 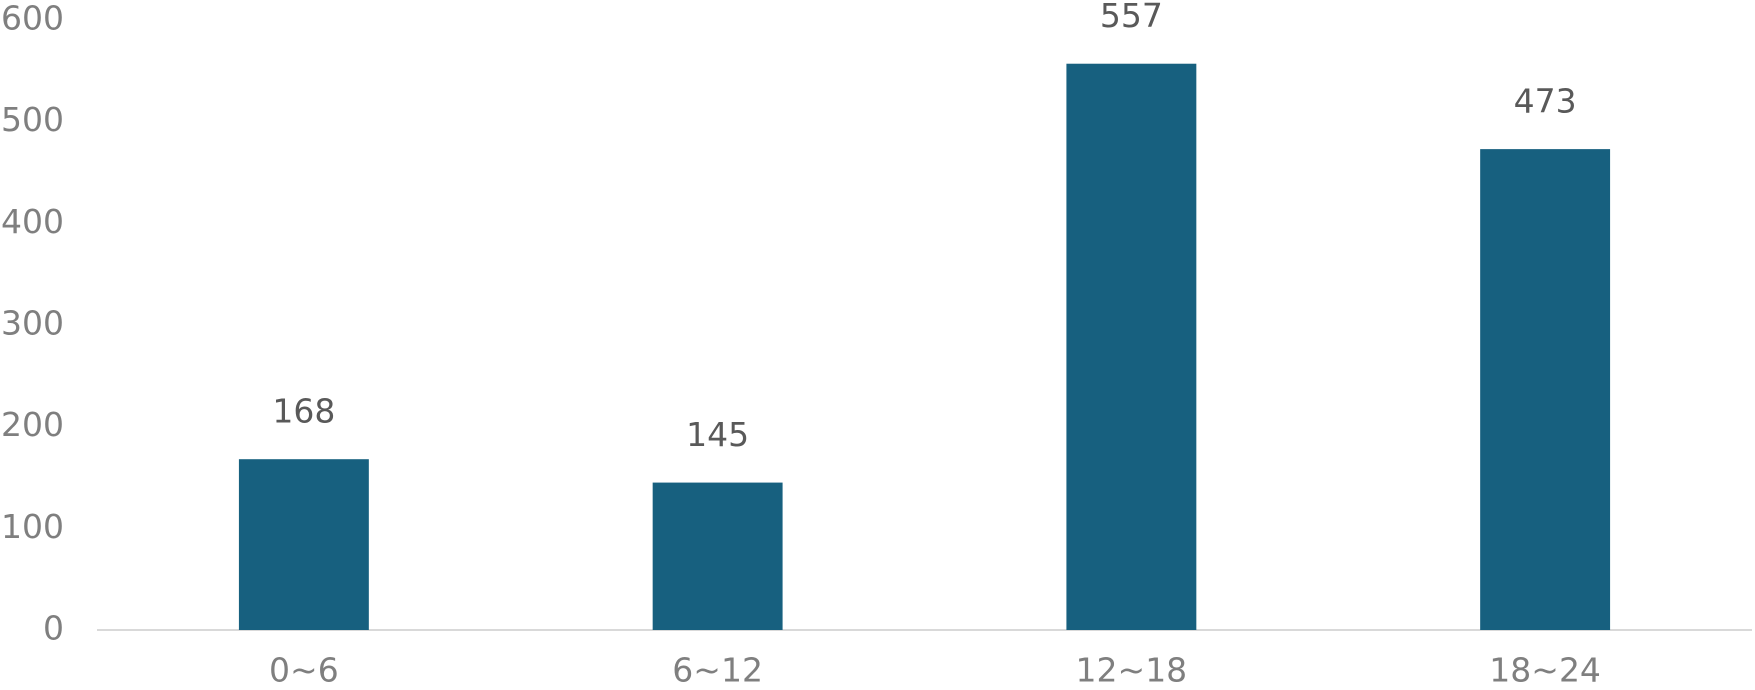 What do you see at coordinates (717, 434) in the screenshot?
I see `data-label: 145` at bounding box center [717, 434].